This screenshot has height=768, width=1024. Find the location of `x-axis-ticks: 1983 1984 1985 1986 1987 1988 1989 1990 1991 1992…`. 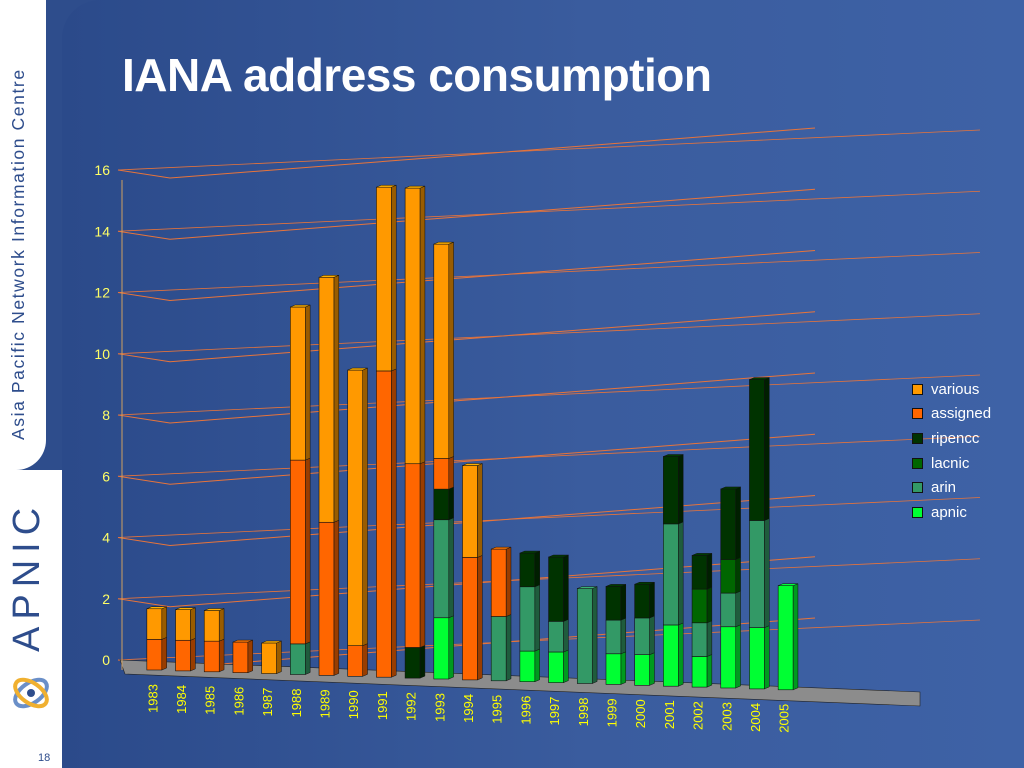

x-axis-ticks: 1983 1984 1985 1986 1987 1988 1989 1990 1991 1992… is located at coordinates (468, 708).